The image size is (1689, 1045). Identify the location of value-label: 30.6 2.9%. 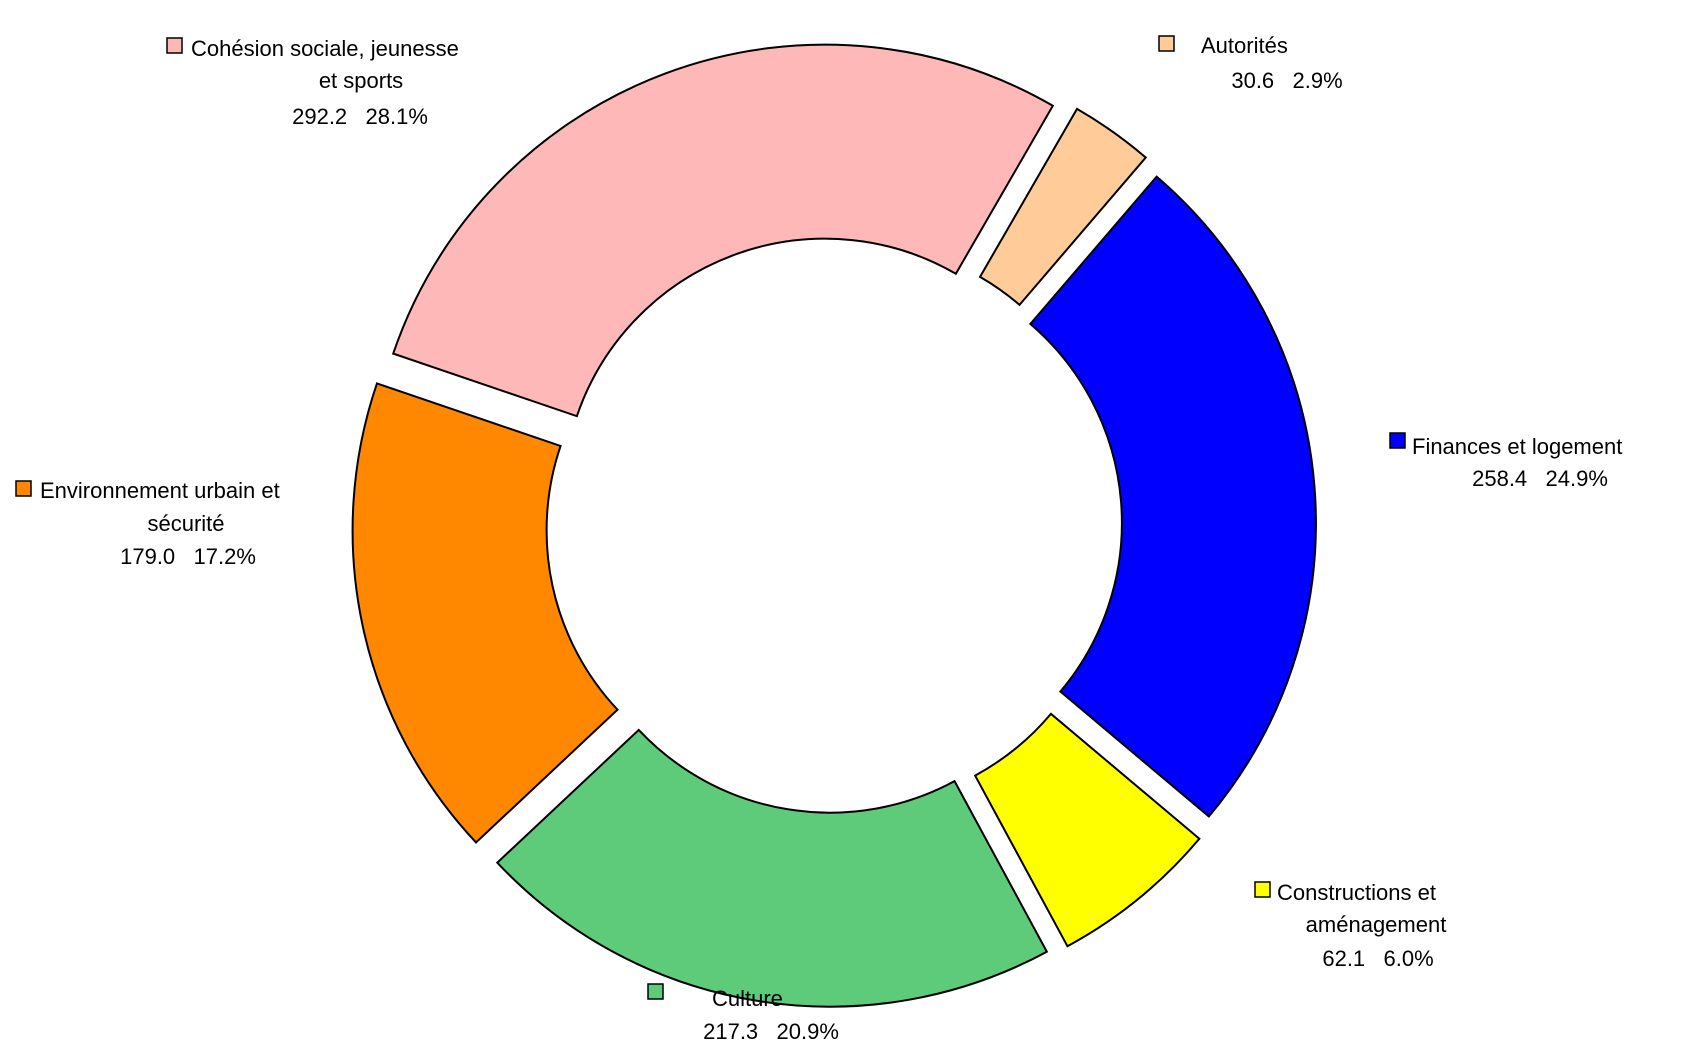
(1286, 80).